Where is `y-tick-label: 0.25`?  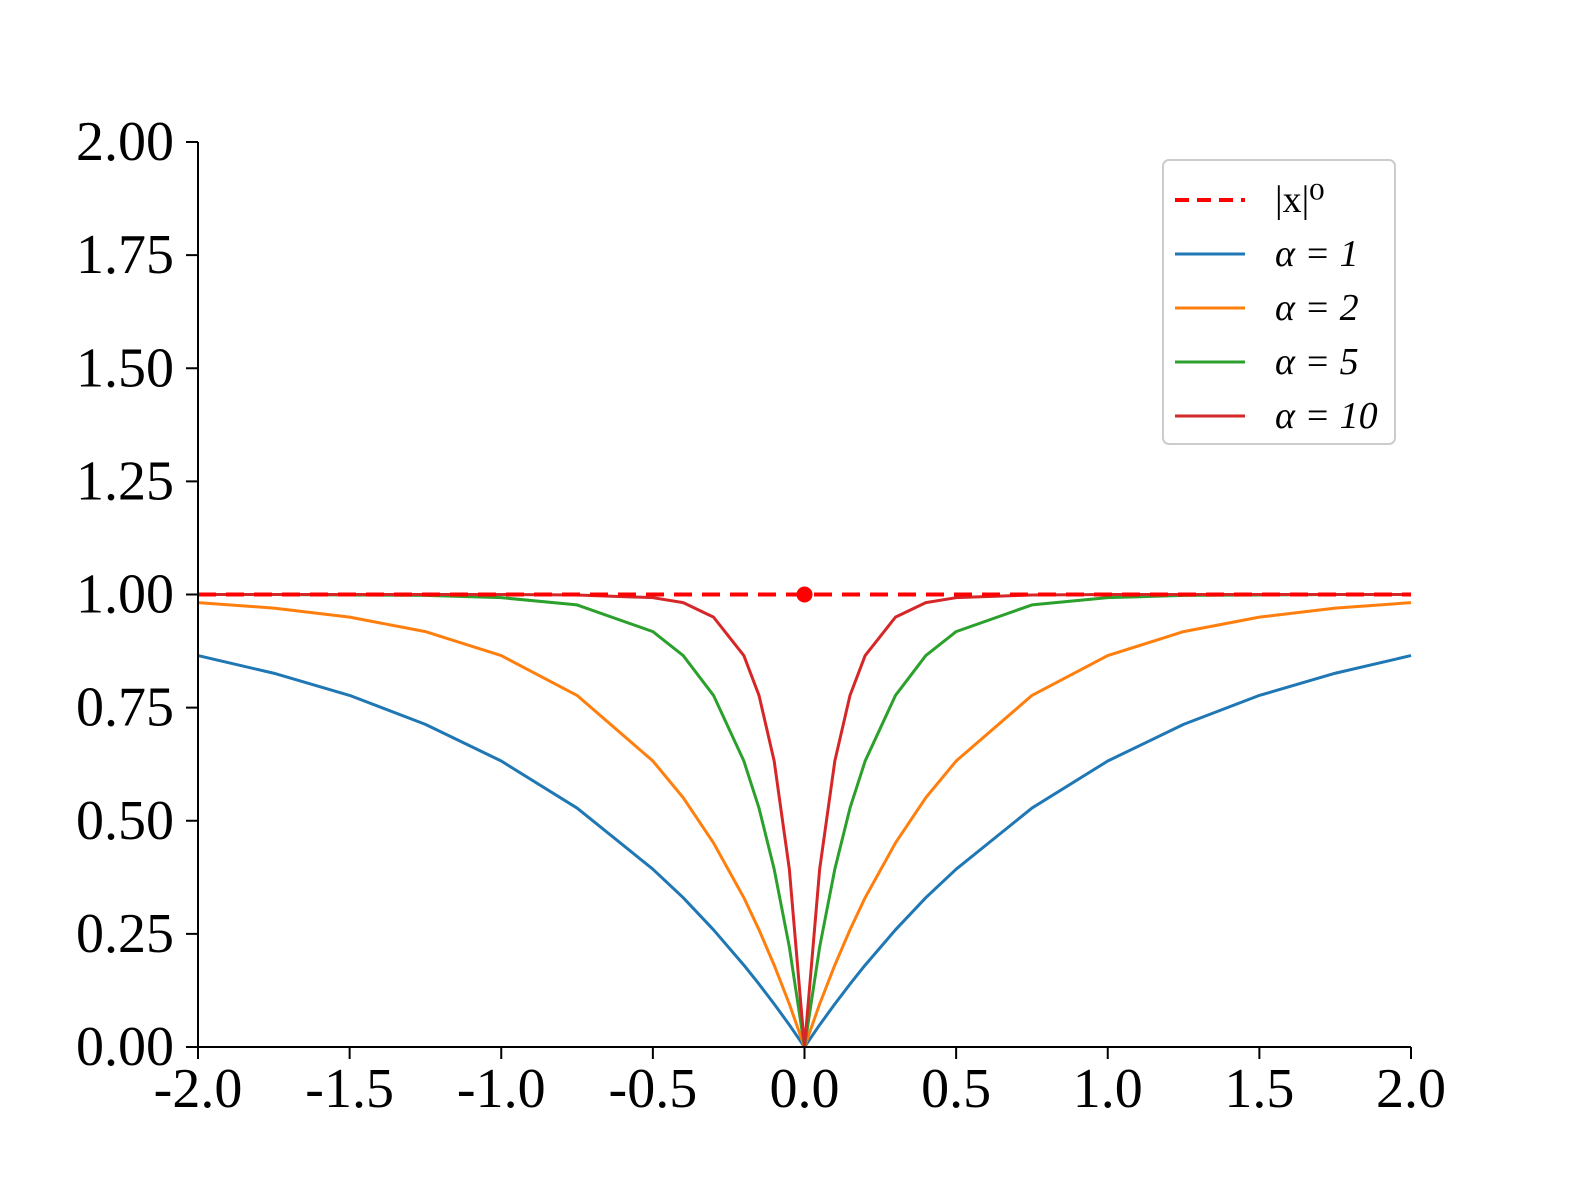 y-tick-label: 0.25 is located at coordinates (125, 934).